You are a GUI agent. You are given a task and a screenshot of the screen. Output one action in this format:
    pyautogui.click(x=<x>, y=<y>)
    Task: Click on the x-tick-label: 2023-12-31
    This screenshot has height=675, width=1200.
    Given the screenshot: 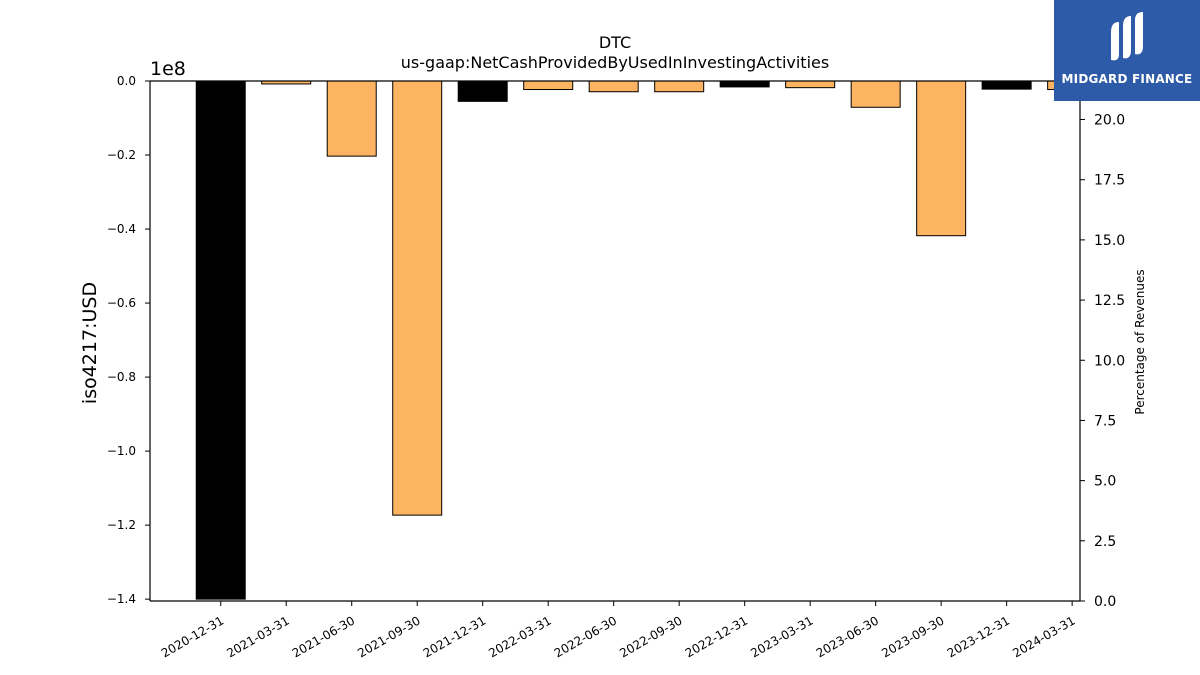 What is the action you would take?
    pyautogui.click(x=978, y=636)
    